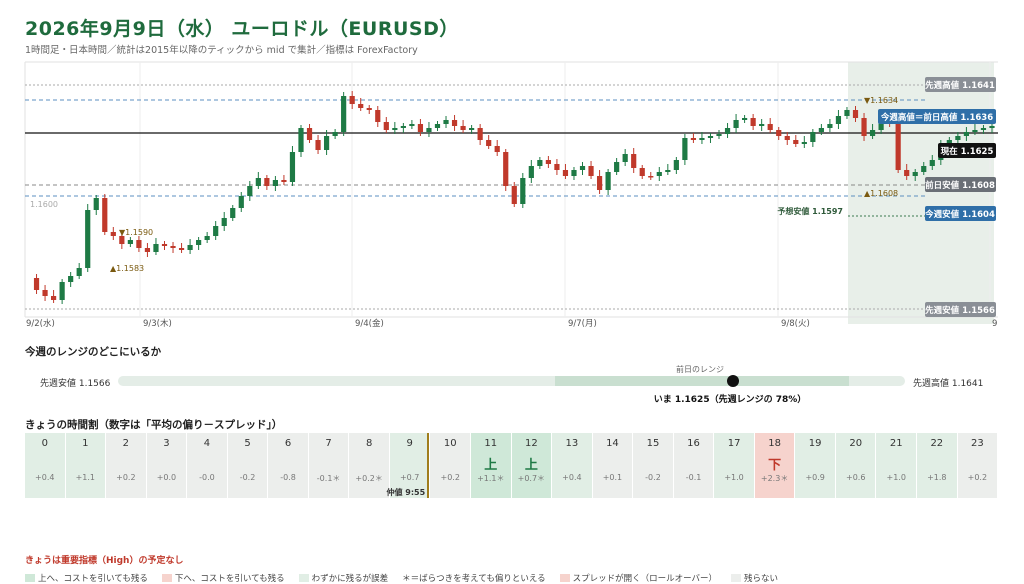 This screenshot has height=584, width=1024. I want to click on tag-forecast-low: 予想安値 1.1597, so click(810, 211).